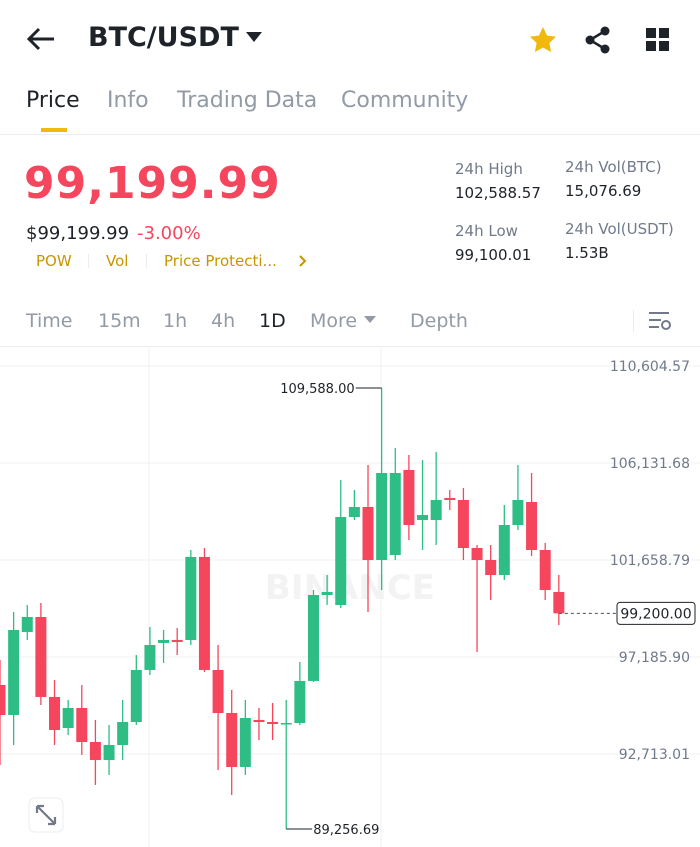  What do you see at coordinates (370, 319) in the screenshot?
I see `more-dropdown` at bounding box center [370, 319].